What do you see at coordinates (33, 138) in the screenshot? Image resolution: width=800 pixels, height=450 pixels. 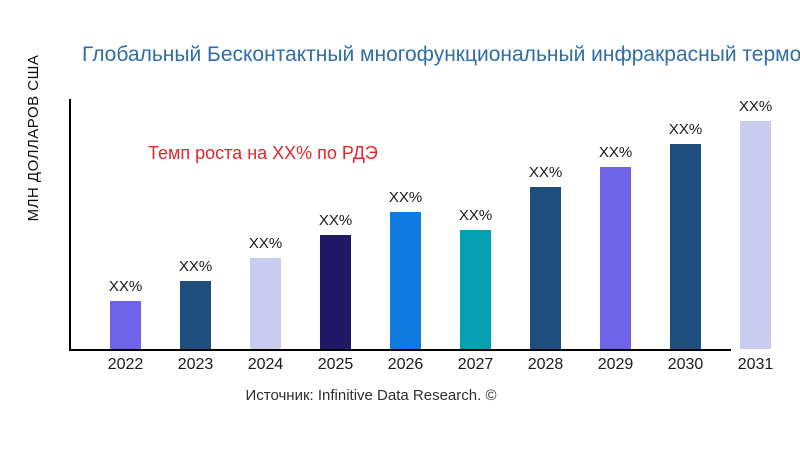 I see `y-axis-title: МЛН ДОЛЛАРОВ США` at bounding box center [33, 138].